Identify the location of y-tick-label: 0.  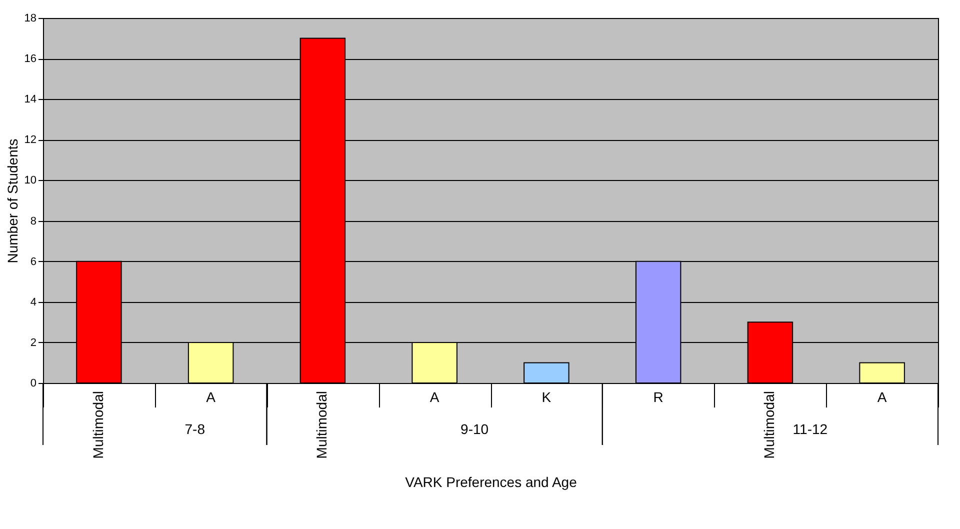
(33, 384).